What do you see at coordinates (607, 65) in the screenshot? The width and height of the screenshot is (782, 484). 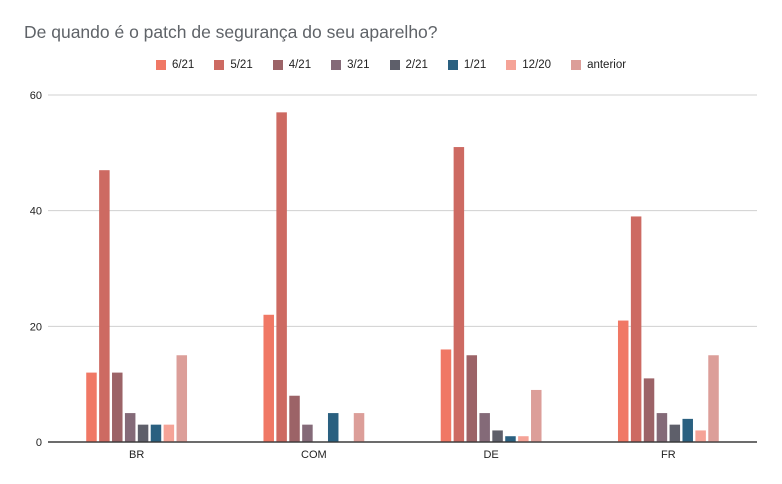 I see `legend-label: anterior` at bounding box center [607, 65].